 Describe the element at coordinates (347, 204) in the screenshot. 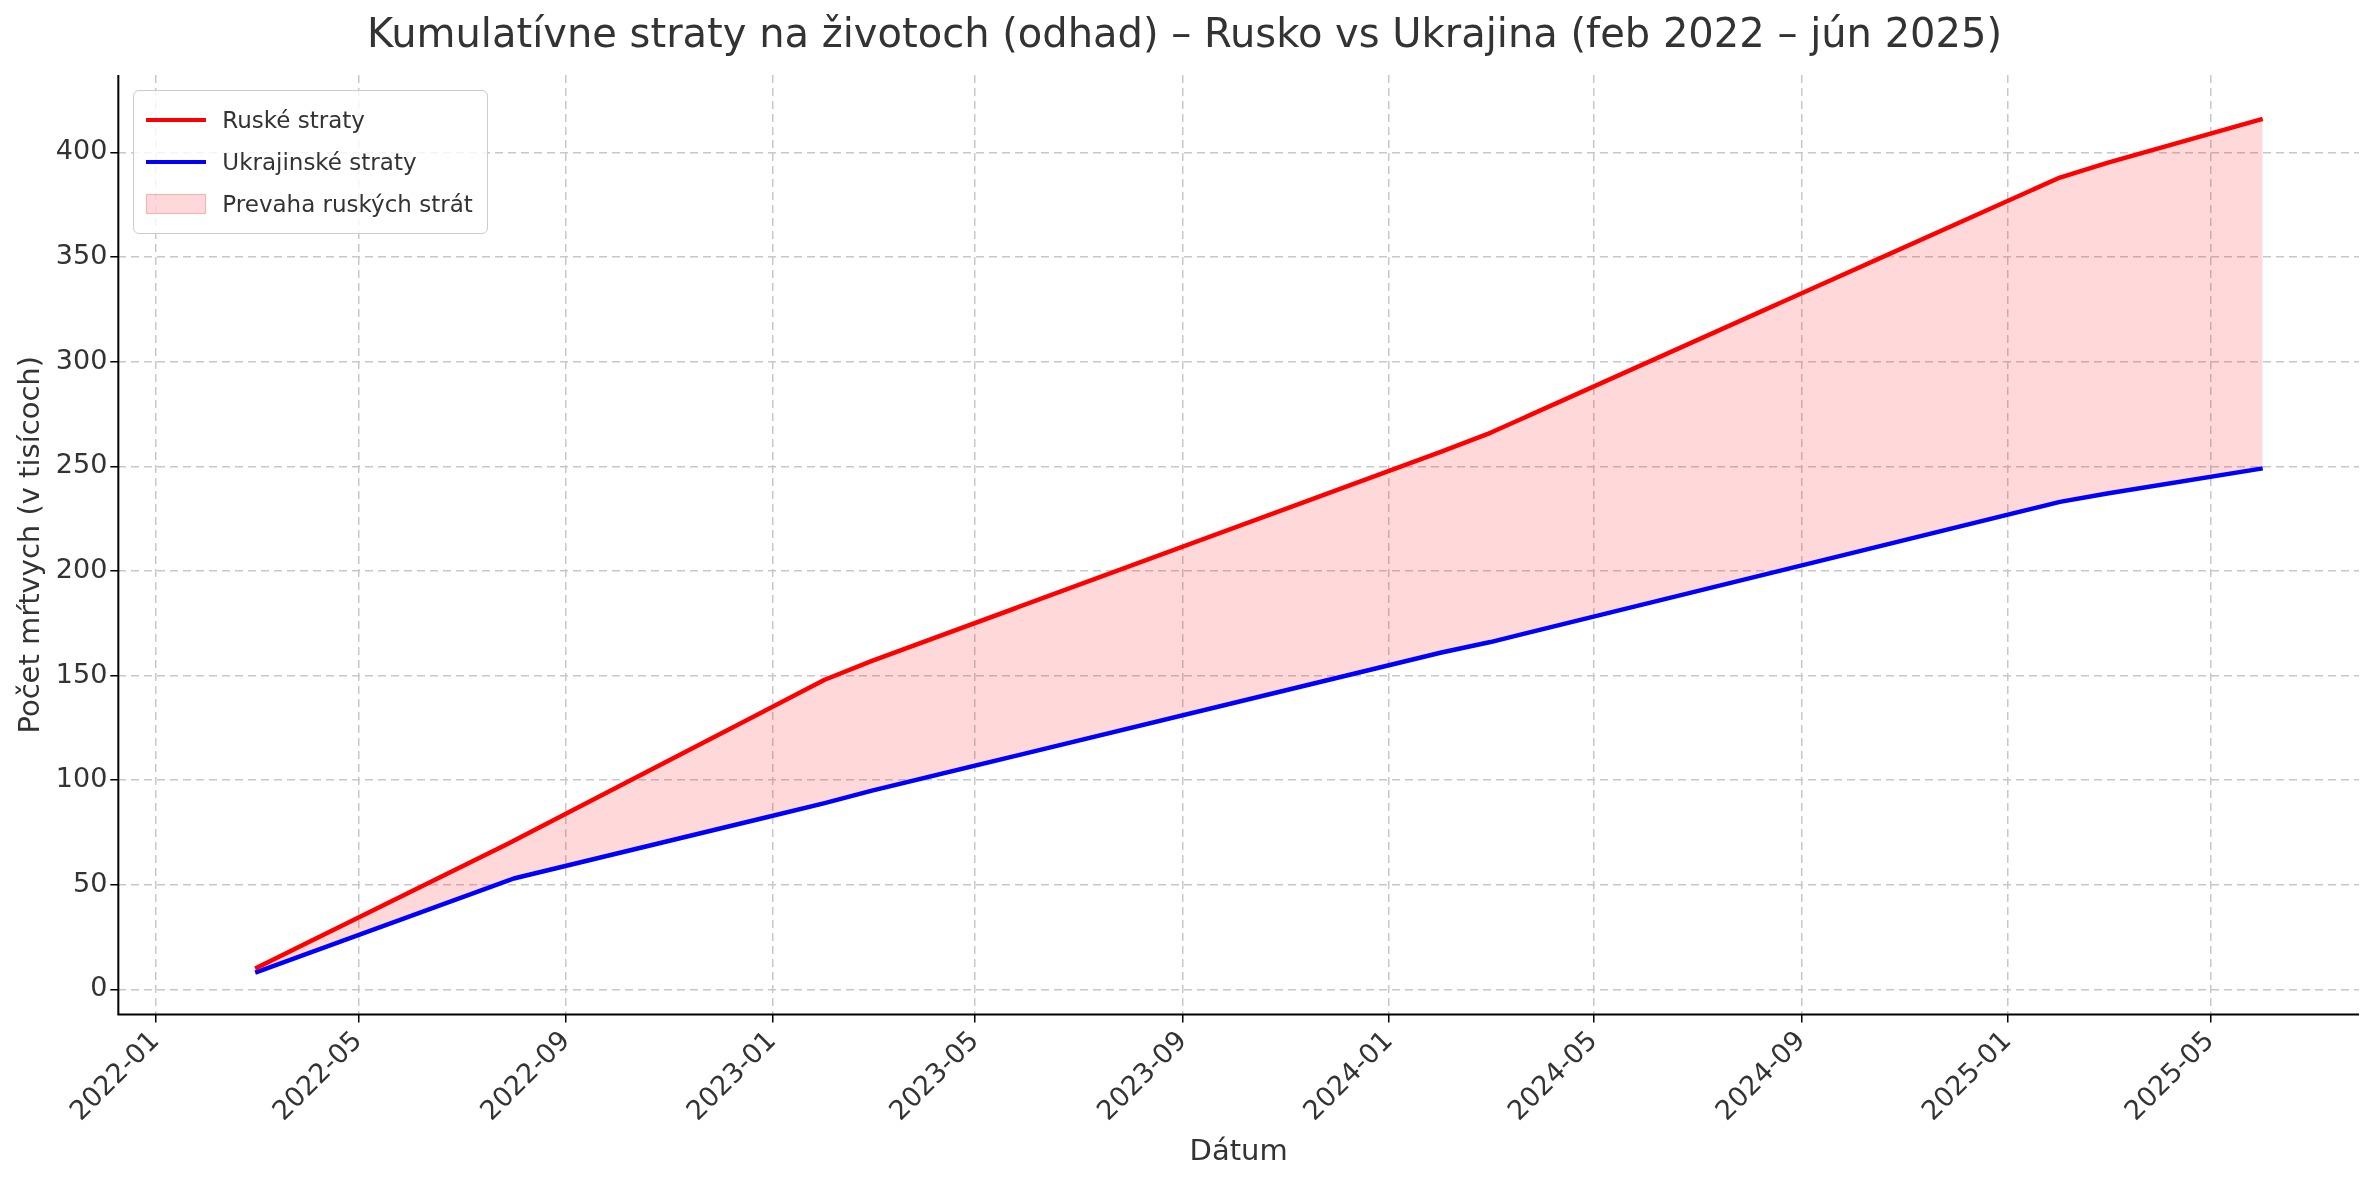

I see `annotation: Prevaha ruských strát` at that location.